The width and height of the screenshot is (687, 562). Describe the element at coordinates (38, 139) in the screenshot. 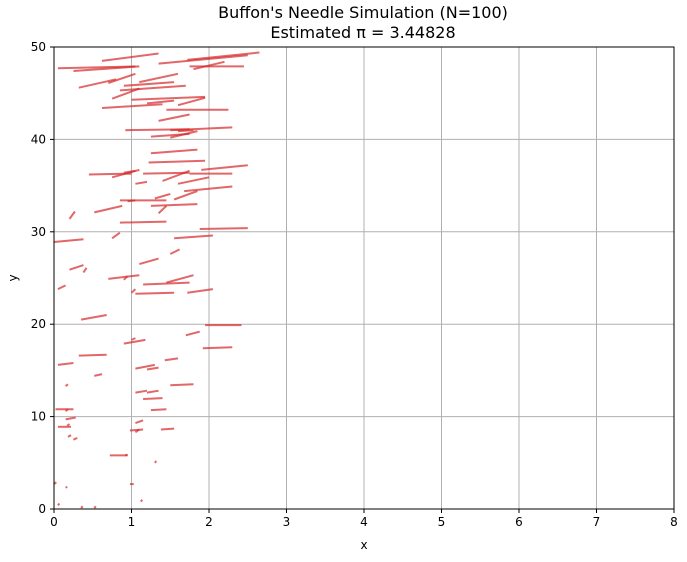

I see `y-tick-label: 40` at that location.